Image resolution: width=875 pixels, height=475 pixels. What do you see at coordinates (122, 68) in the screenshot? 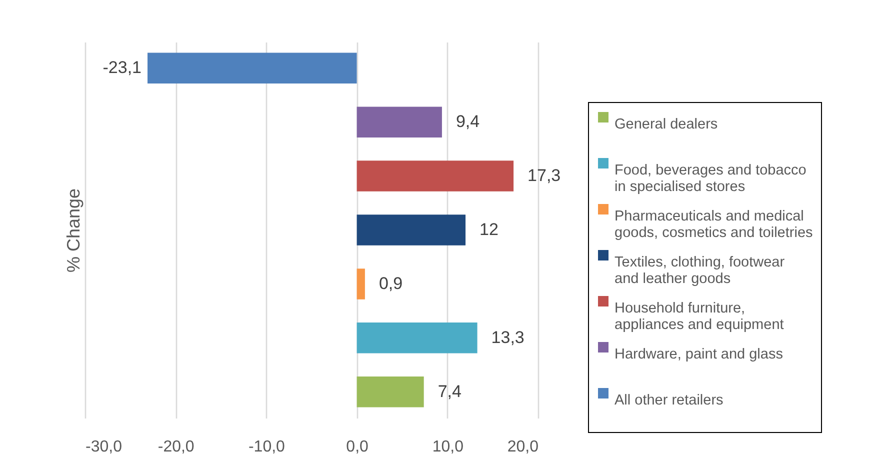
I see `data-label: -23,1` at bounding box center [122, 68].